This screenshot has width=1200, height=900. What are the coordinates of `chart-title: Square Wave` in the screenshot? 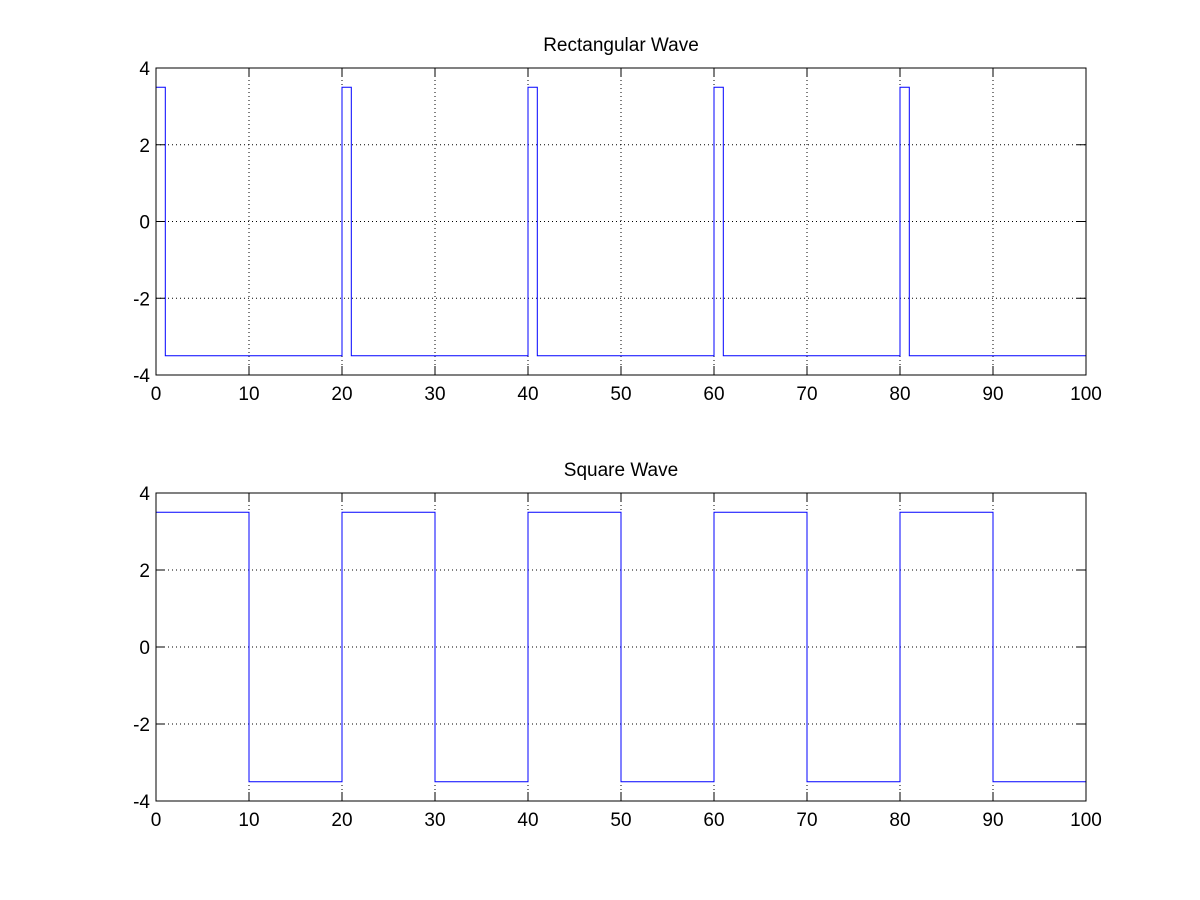 It's located at (621, 470).